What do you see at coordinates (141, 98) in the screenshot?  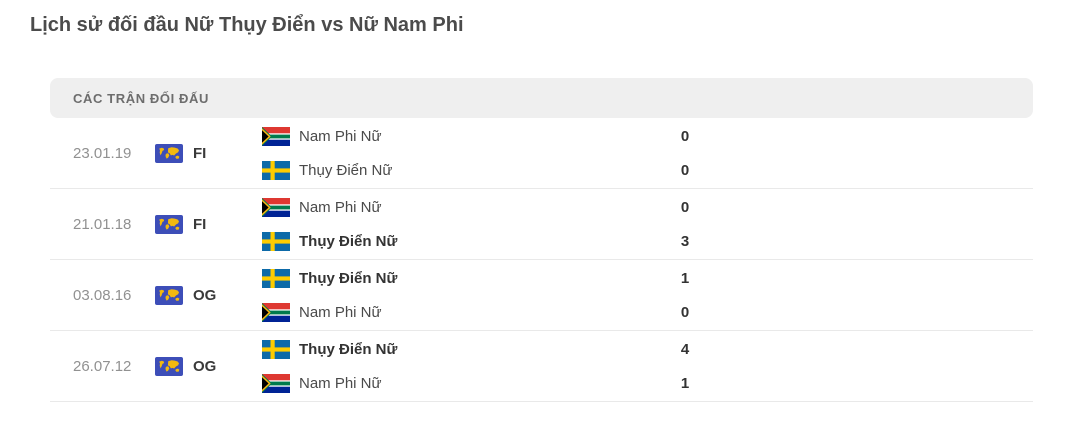 I see `table-header-label: CÁC TRẬN ĐỐI ĐẤU` at bounding box center [141, 98].